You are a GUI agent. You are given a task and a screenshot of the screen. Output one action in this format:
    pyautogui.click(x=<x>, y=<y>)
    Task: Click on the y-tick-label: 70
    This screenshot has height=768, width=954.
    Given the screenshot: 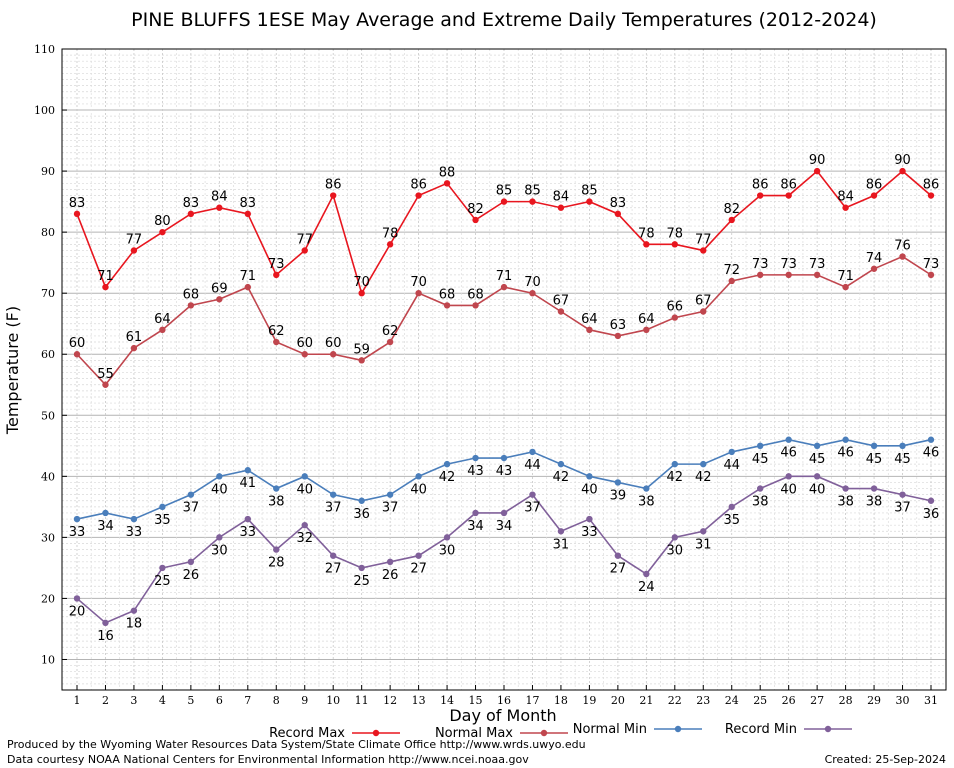 What is the action you would take?
    pyautogui.click(x=48, y=293)
    